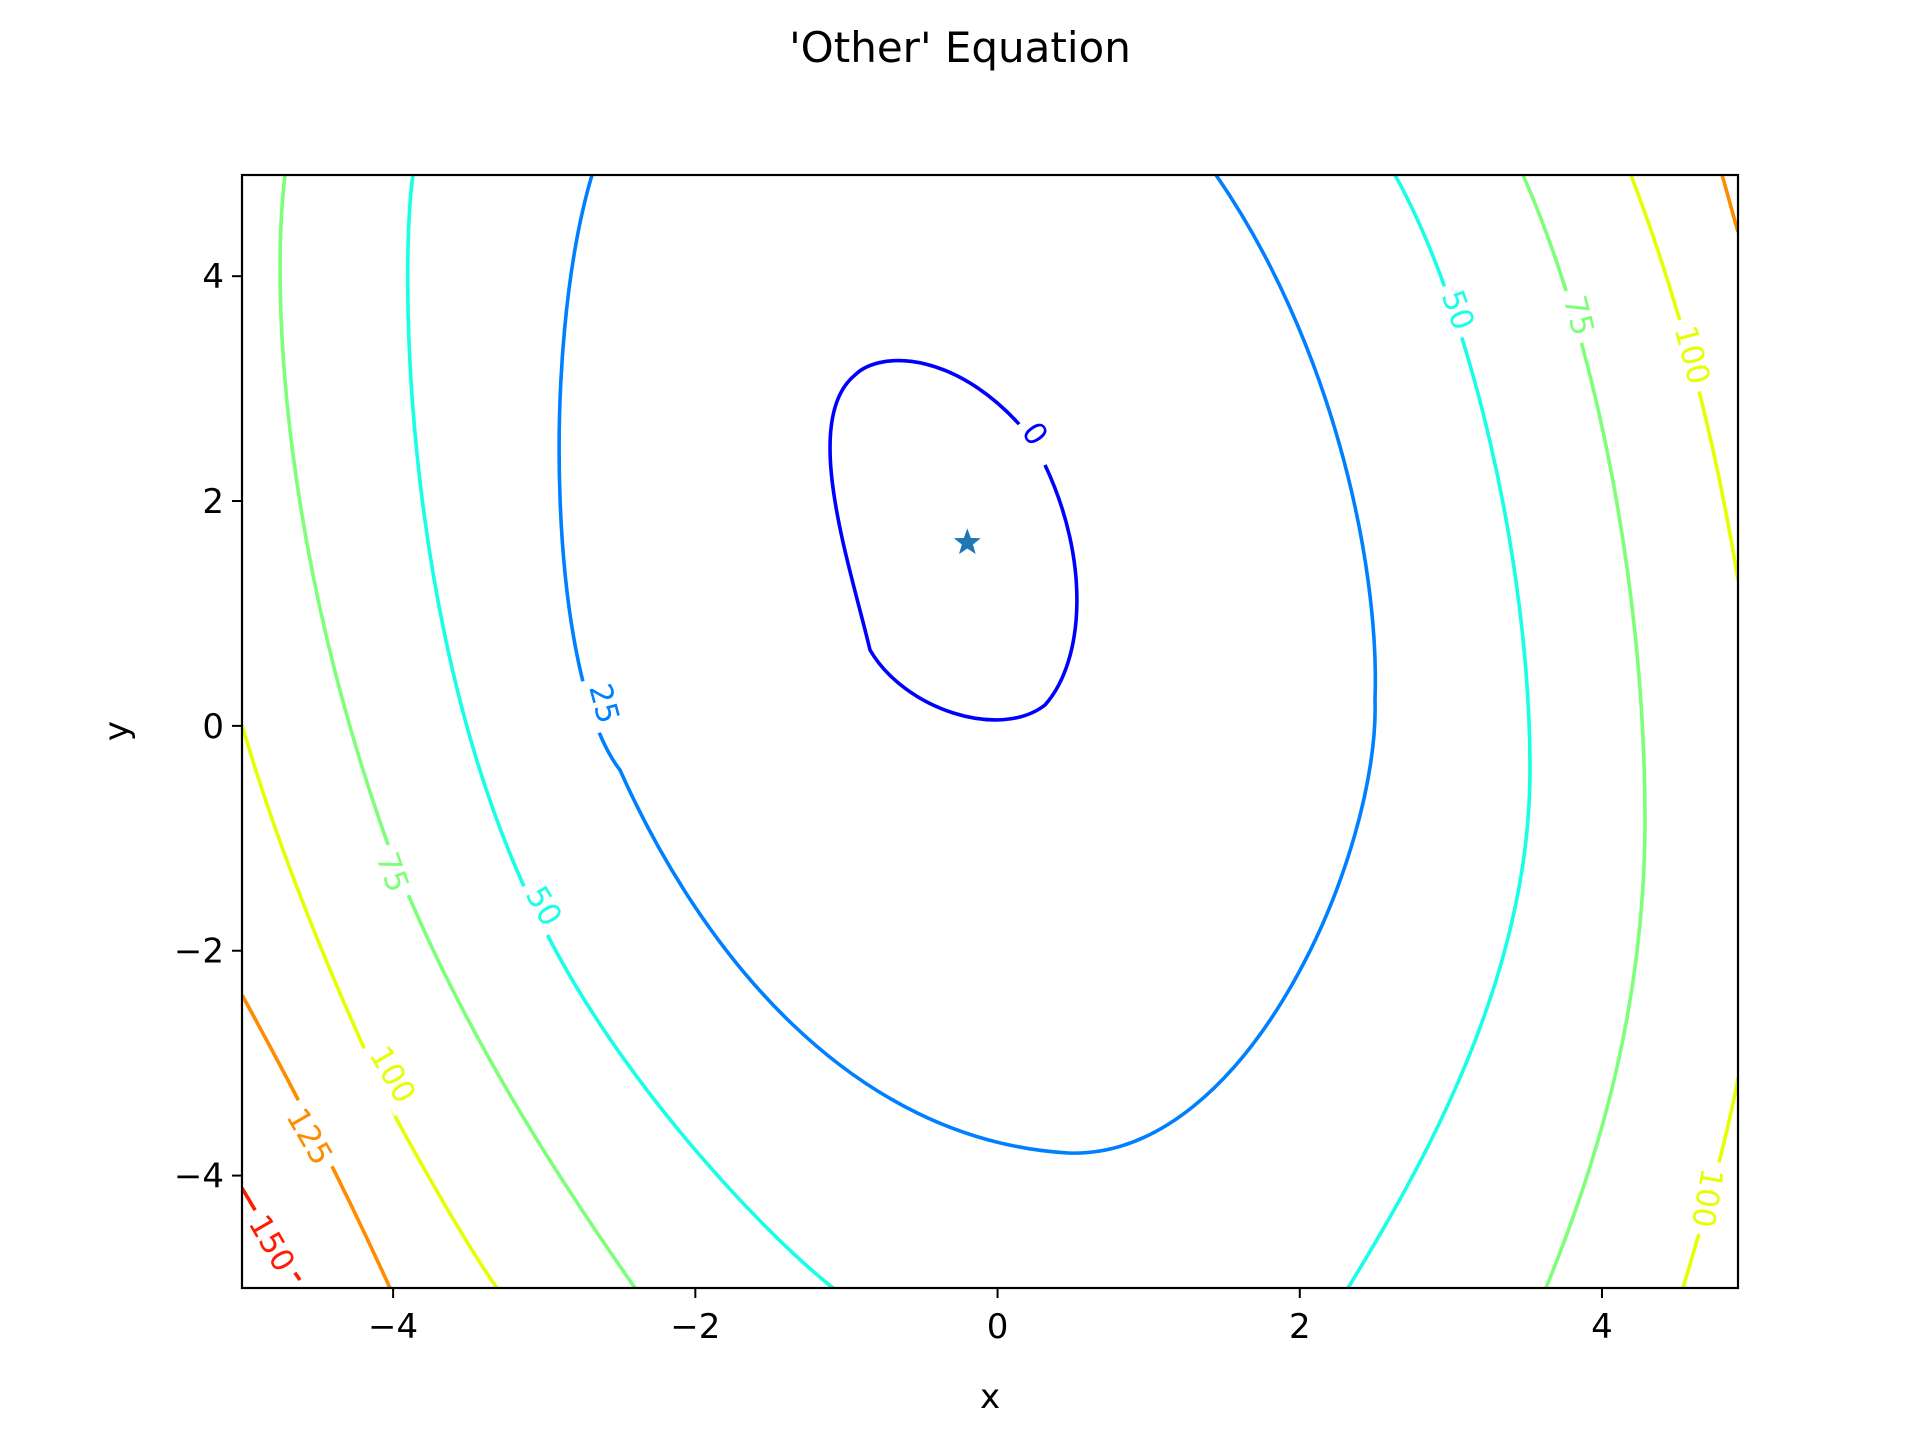 The height and width of the screenshot is (1440, 1920). Describe the element at coordinates (213, 277) in the screenshot. I see `y-tick-label: 4` at that location.